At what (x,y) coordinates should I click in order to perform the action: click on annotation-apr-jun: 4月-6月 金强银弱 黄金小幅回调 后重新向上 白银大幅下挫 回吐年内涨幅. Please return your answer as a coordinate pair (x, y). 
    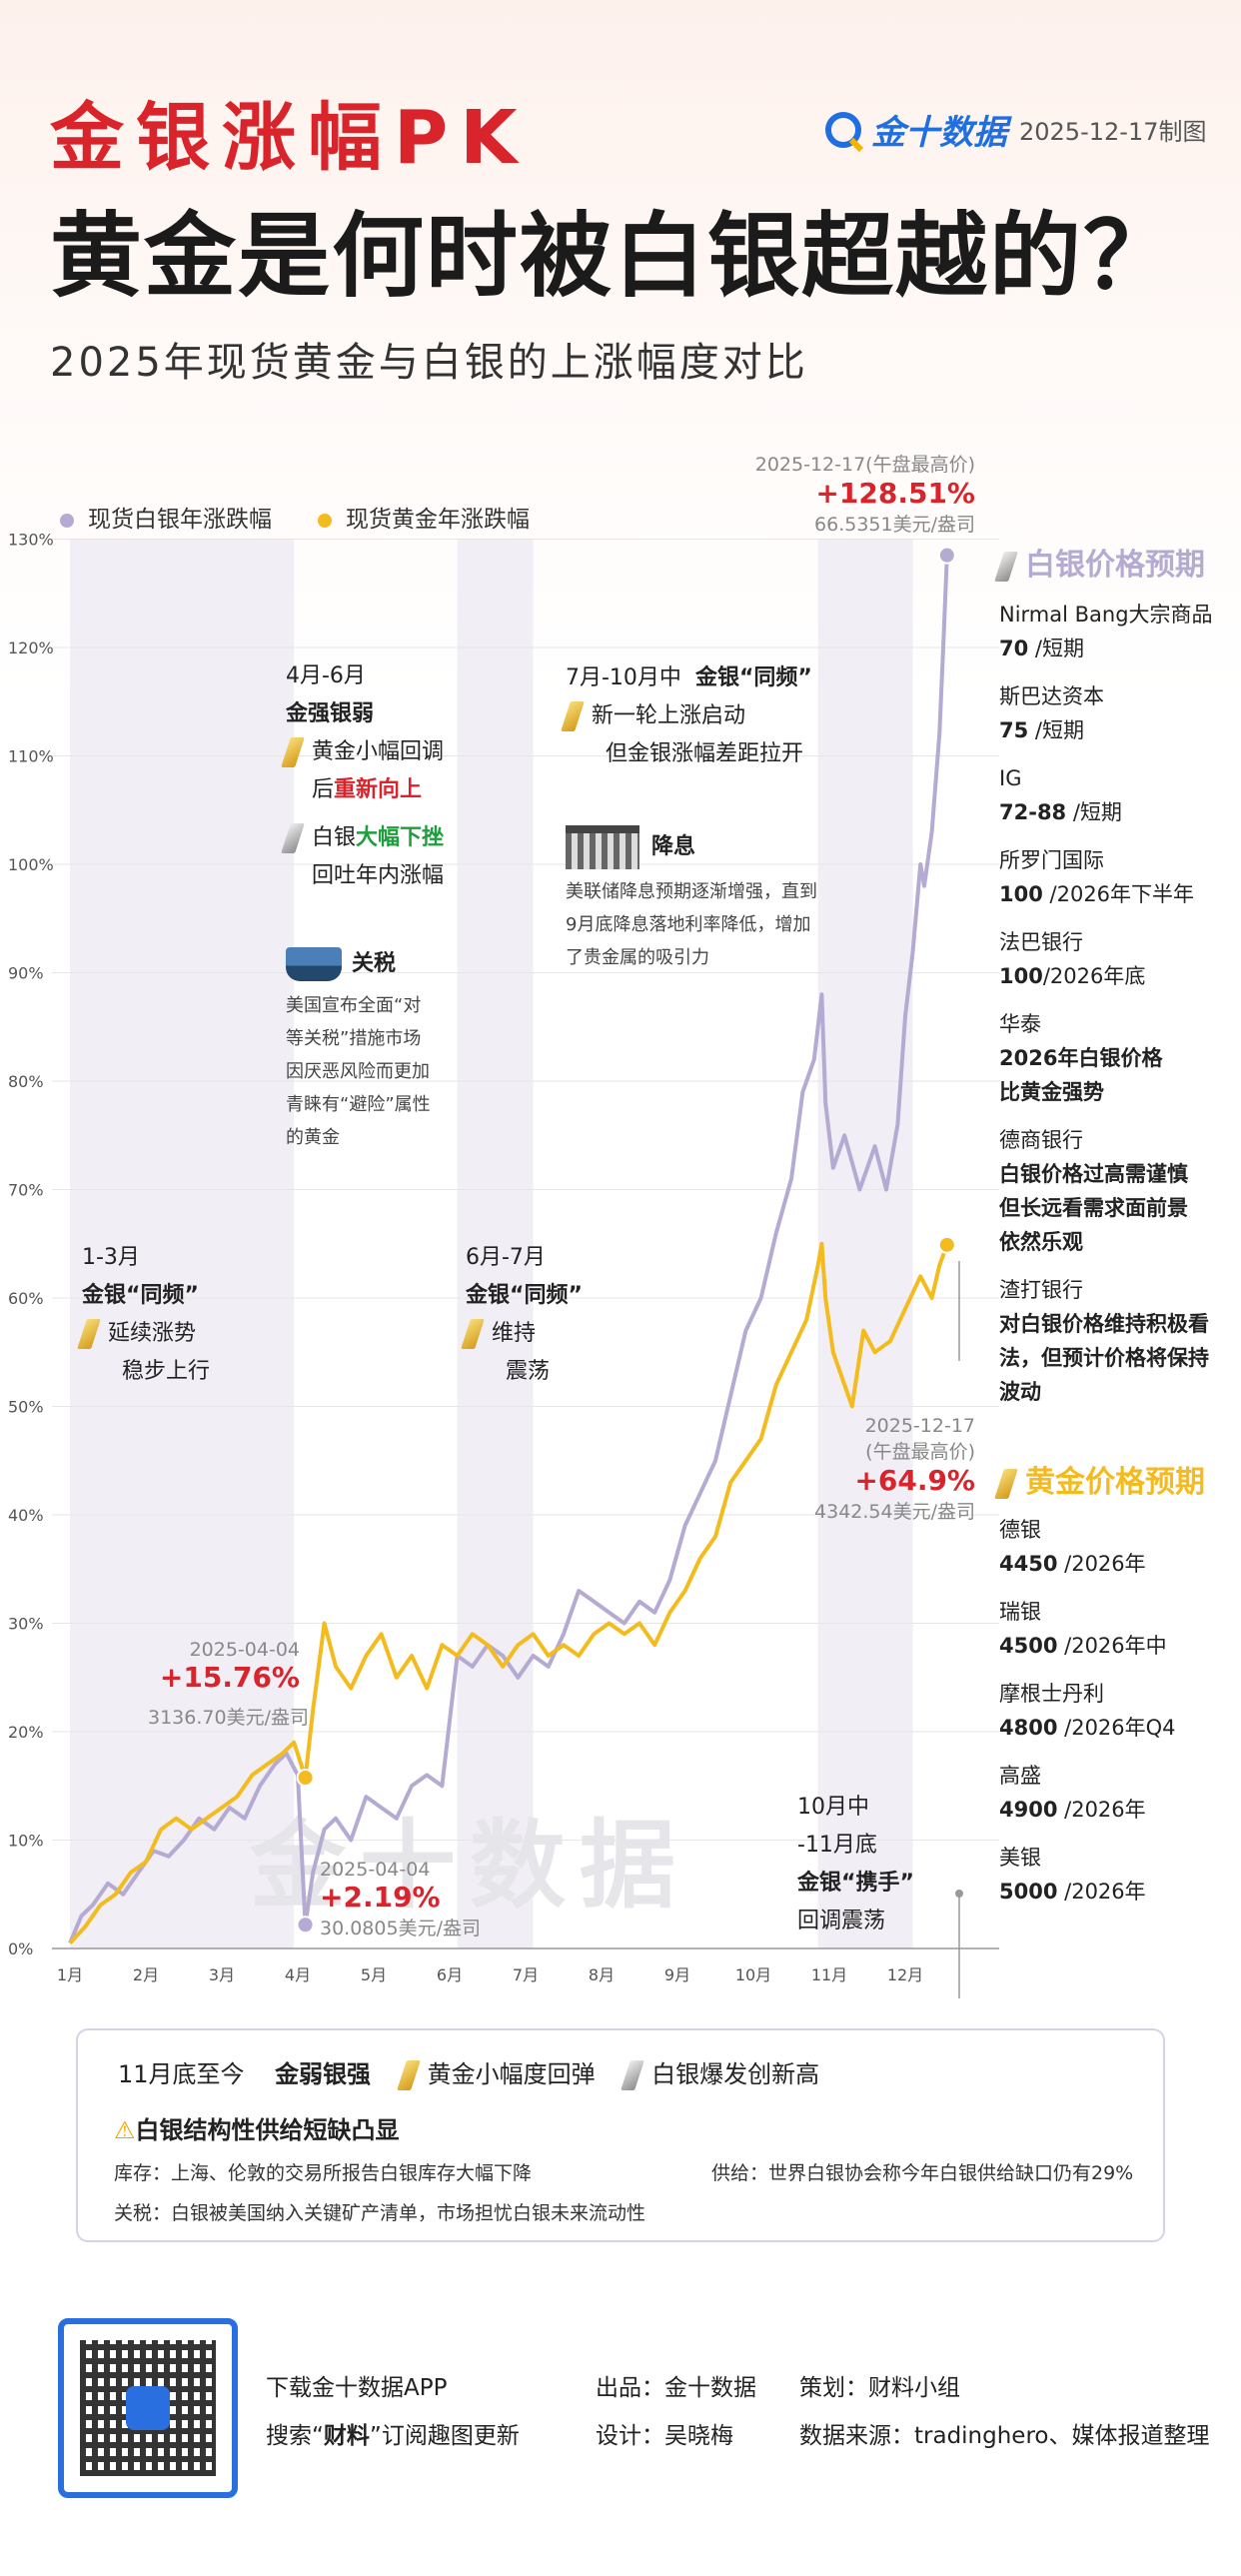
    Looking at the image, I should click on (363, 776).